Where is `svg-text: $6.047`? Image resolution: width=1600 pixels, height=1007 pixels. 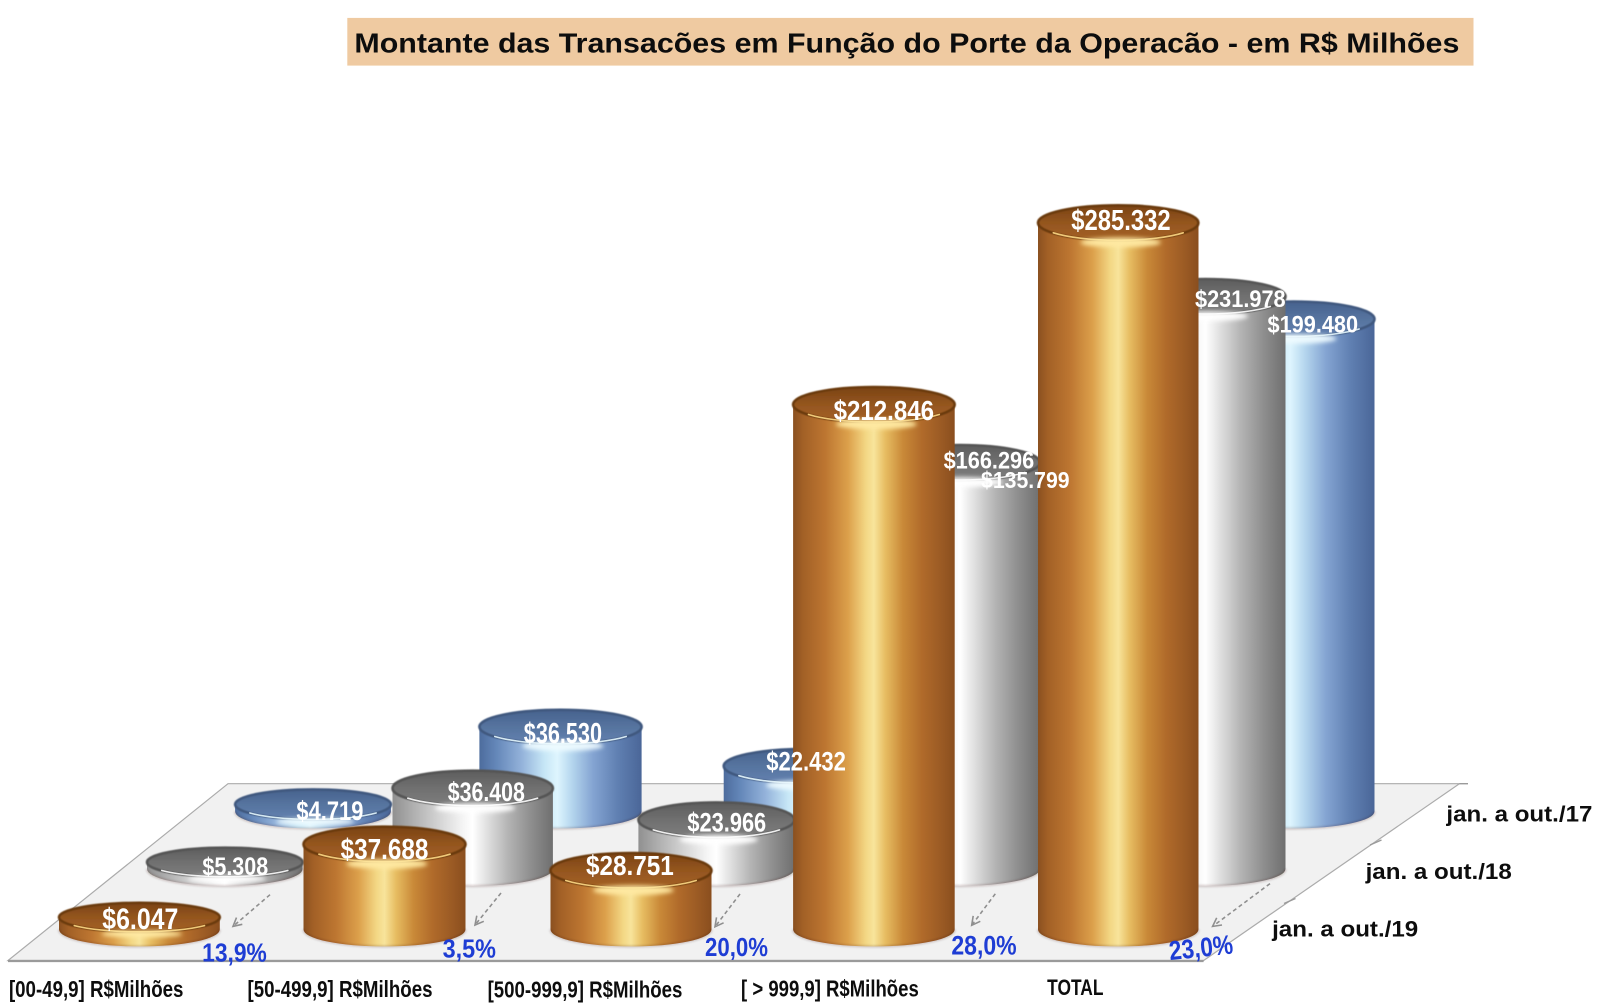
svg-text: $6.047 is located at coordinates (140, 919).